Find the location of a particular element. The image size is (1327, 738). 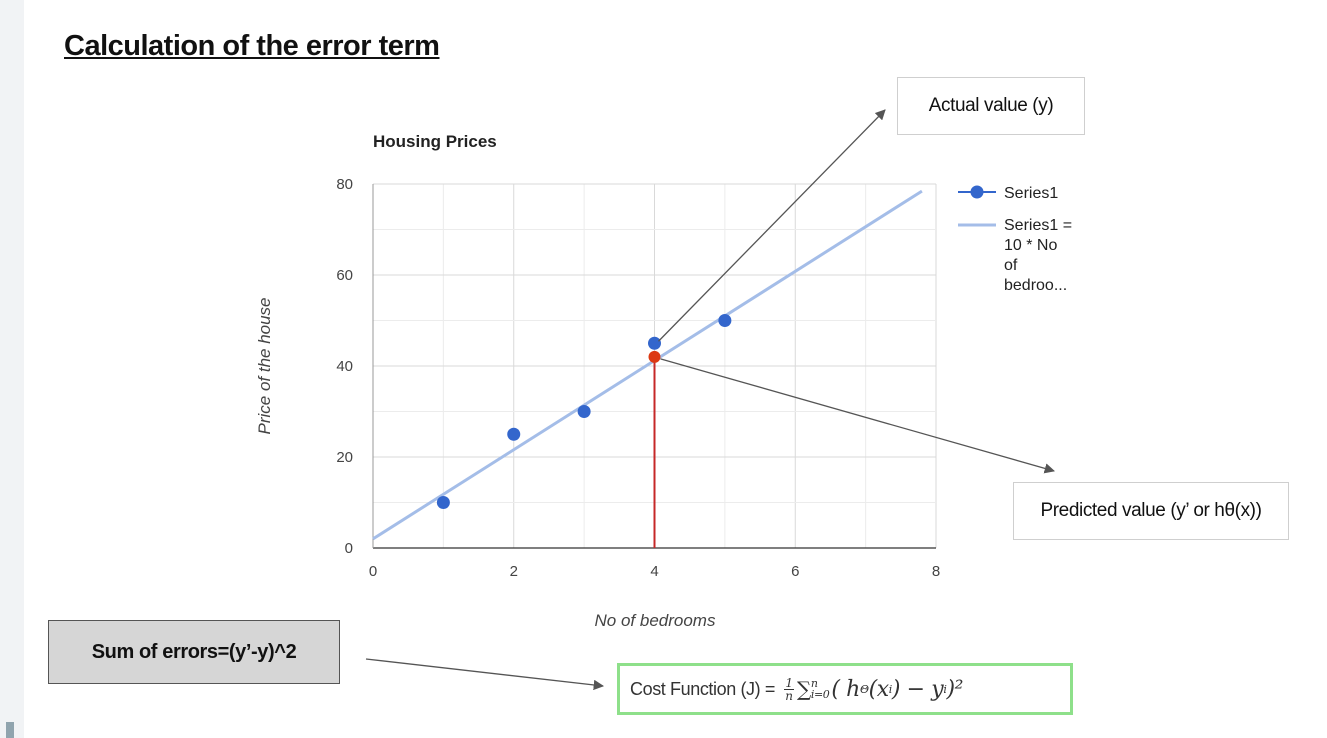

y-tick-label: 40 is located at coordinates (344, 366).